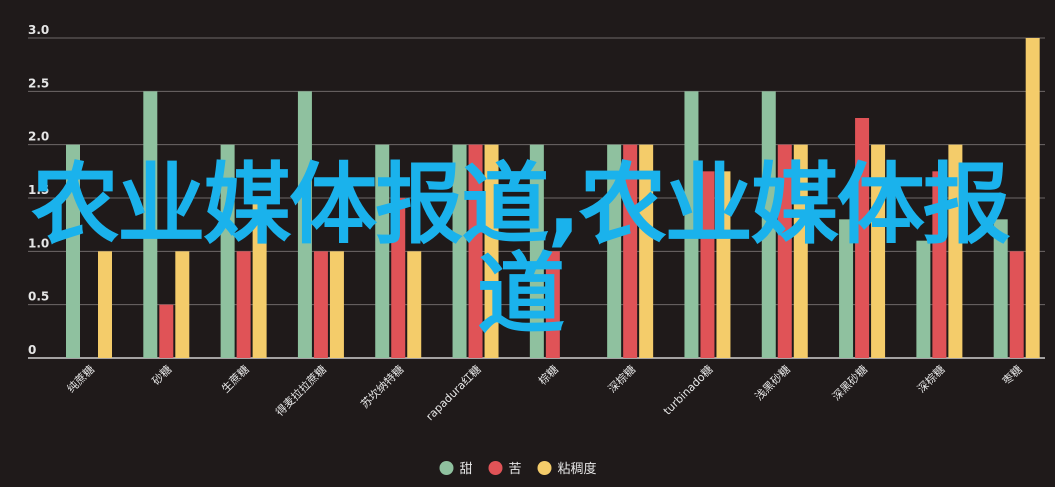  What do you see at coordinates (453, 392) in the screenshot?
I see `x-tick-label: rapadura红糖` at bounding box center [453, 392].